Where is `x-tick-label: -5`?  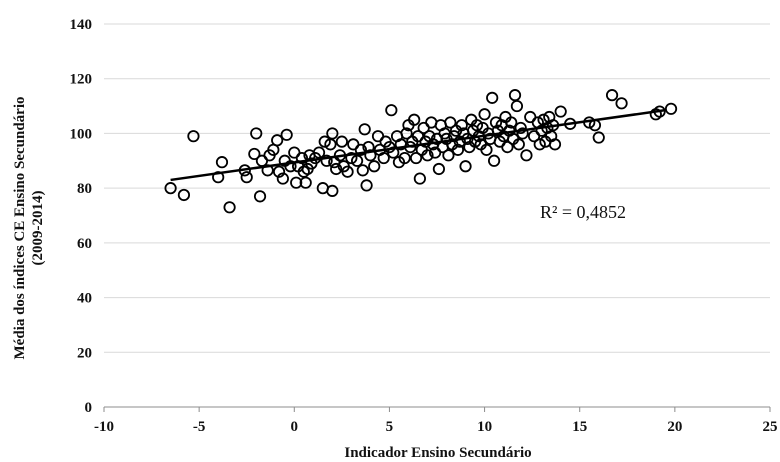 x-tick-label: -5 is located at coordinates (199, 427).